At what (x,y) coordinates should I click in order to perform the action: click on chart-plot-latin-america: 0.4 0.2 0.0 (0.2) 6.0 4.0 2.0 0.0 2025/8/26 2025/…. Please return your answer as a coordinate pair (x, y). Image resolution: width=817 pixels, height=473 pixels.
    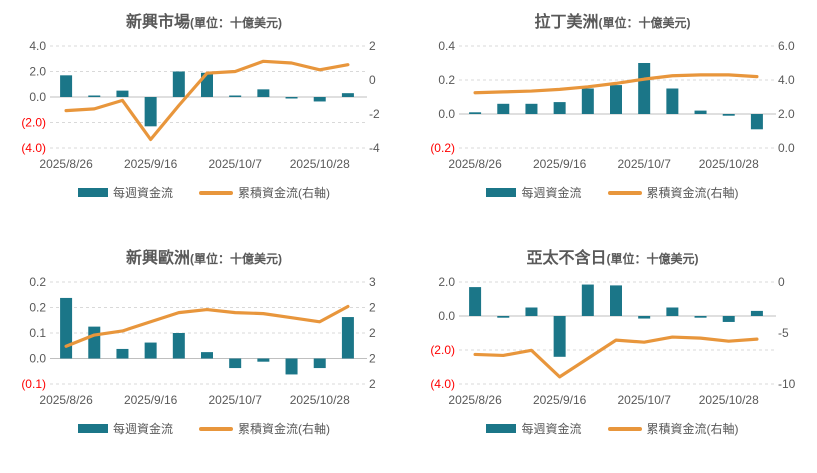
    Looking at the image, I should click on (612, 105).